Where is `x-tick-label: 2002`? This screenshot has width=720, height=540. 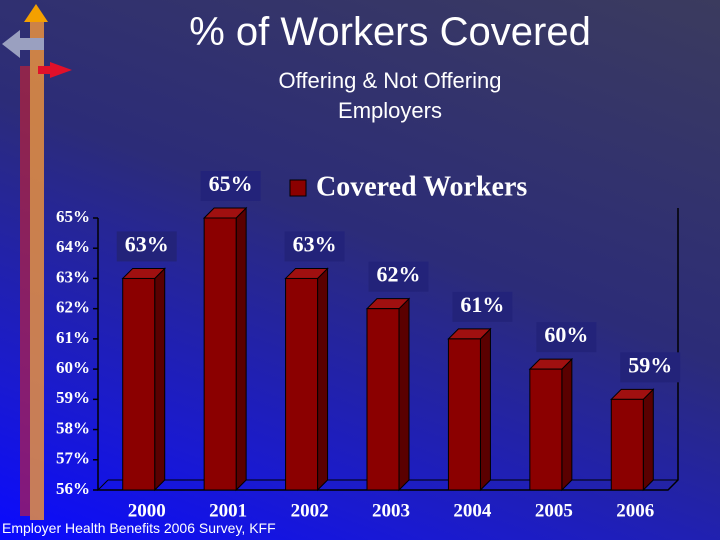 x-tick-label: 2002 is located at coordinates (310, 510).